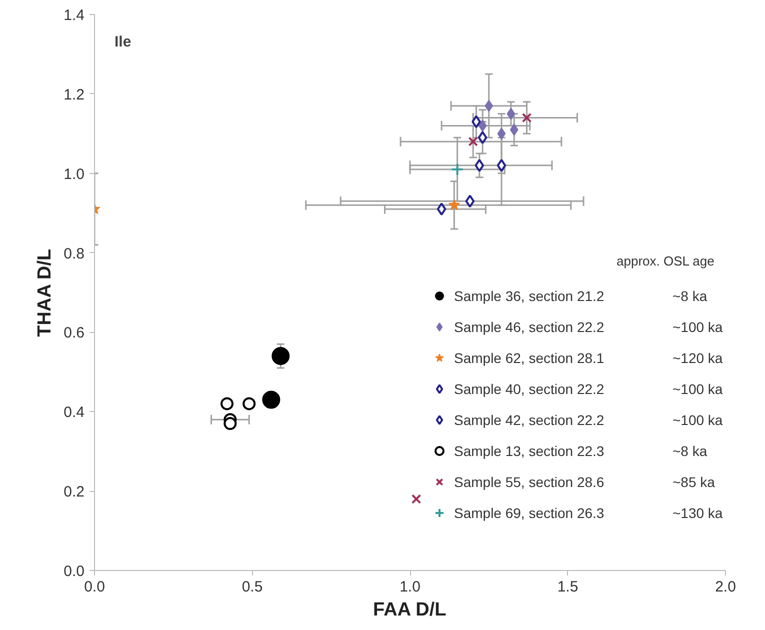 This screenshot has height=630, width=765. Describe the element at coordinates (74, 333) in the screenshot. I see `y-tick-label: 0.6` at that location.